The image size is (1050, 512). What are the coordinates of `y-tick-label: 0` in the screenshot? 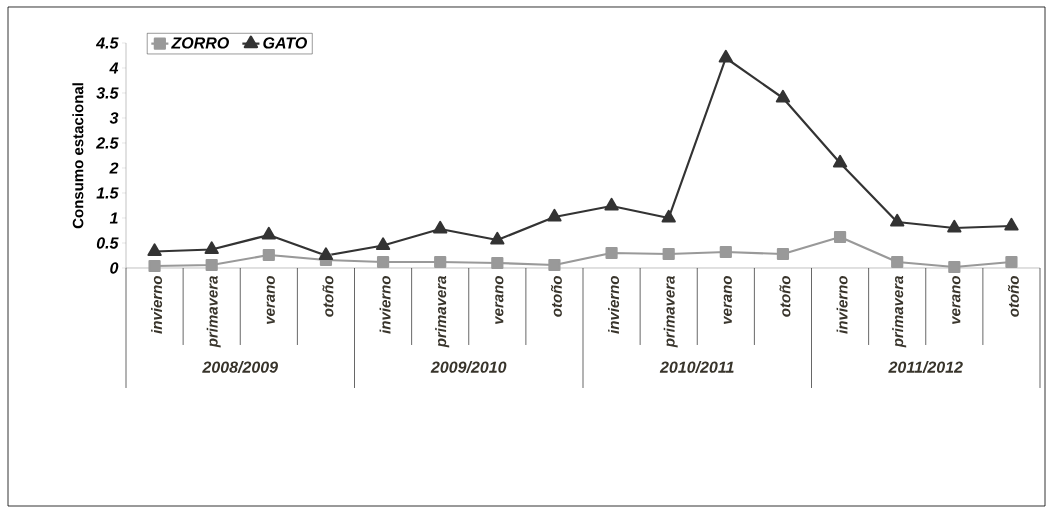 It's located at (114, 268).